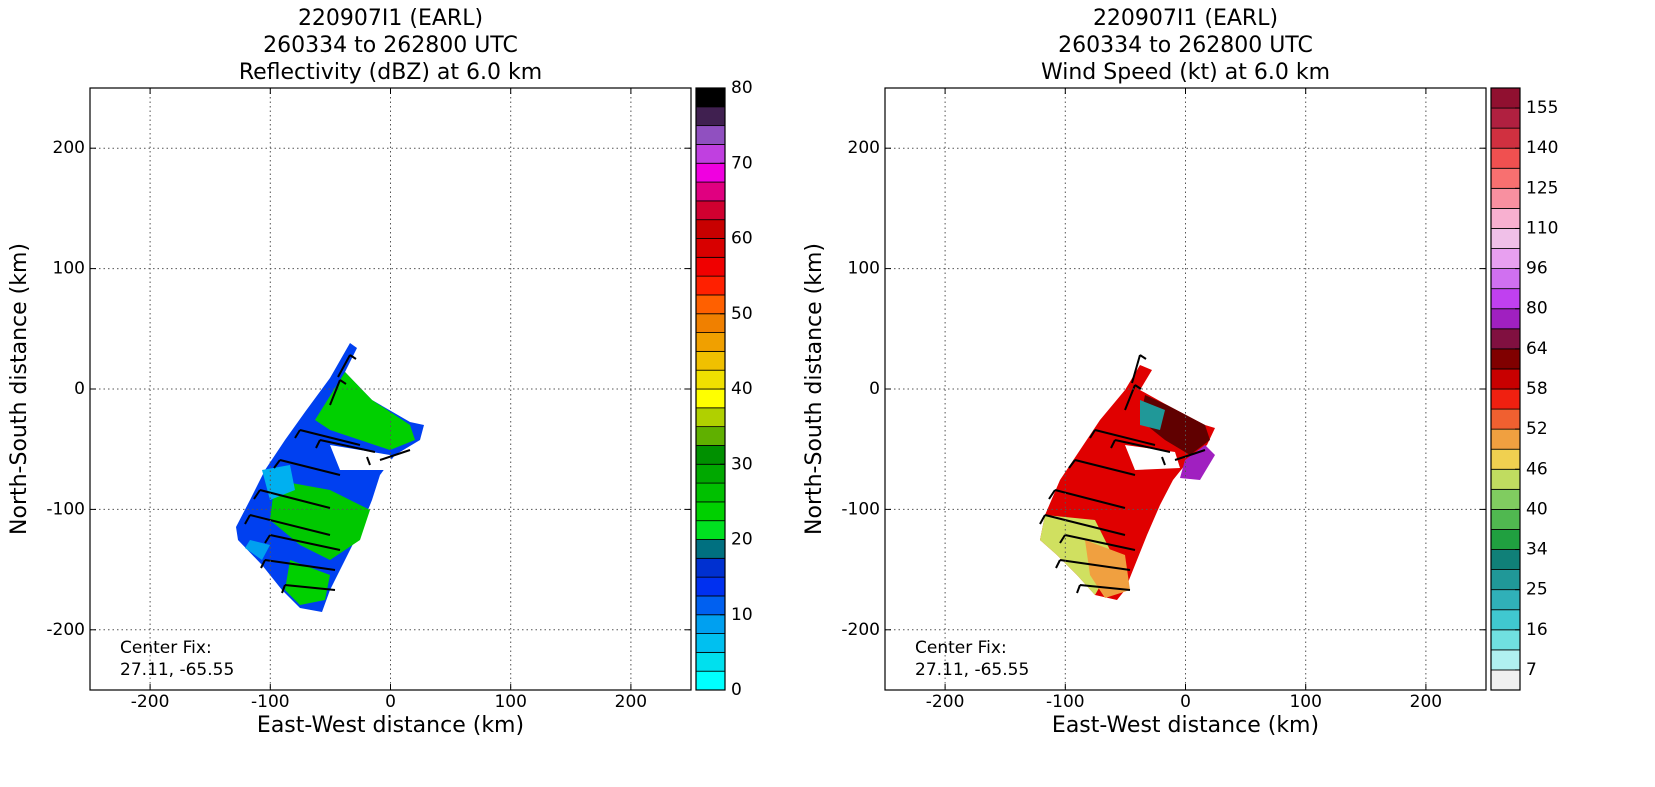 Image resolution: width=1655 pixels, height=787 pixels. I want to click on colorbar-tick-label: 64, so click(1537, 349).